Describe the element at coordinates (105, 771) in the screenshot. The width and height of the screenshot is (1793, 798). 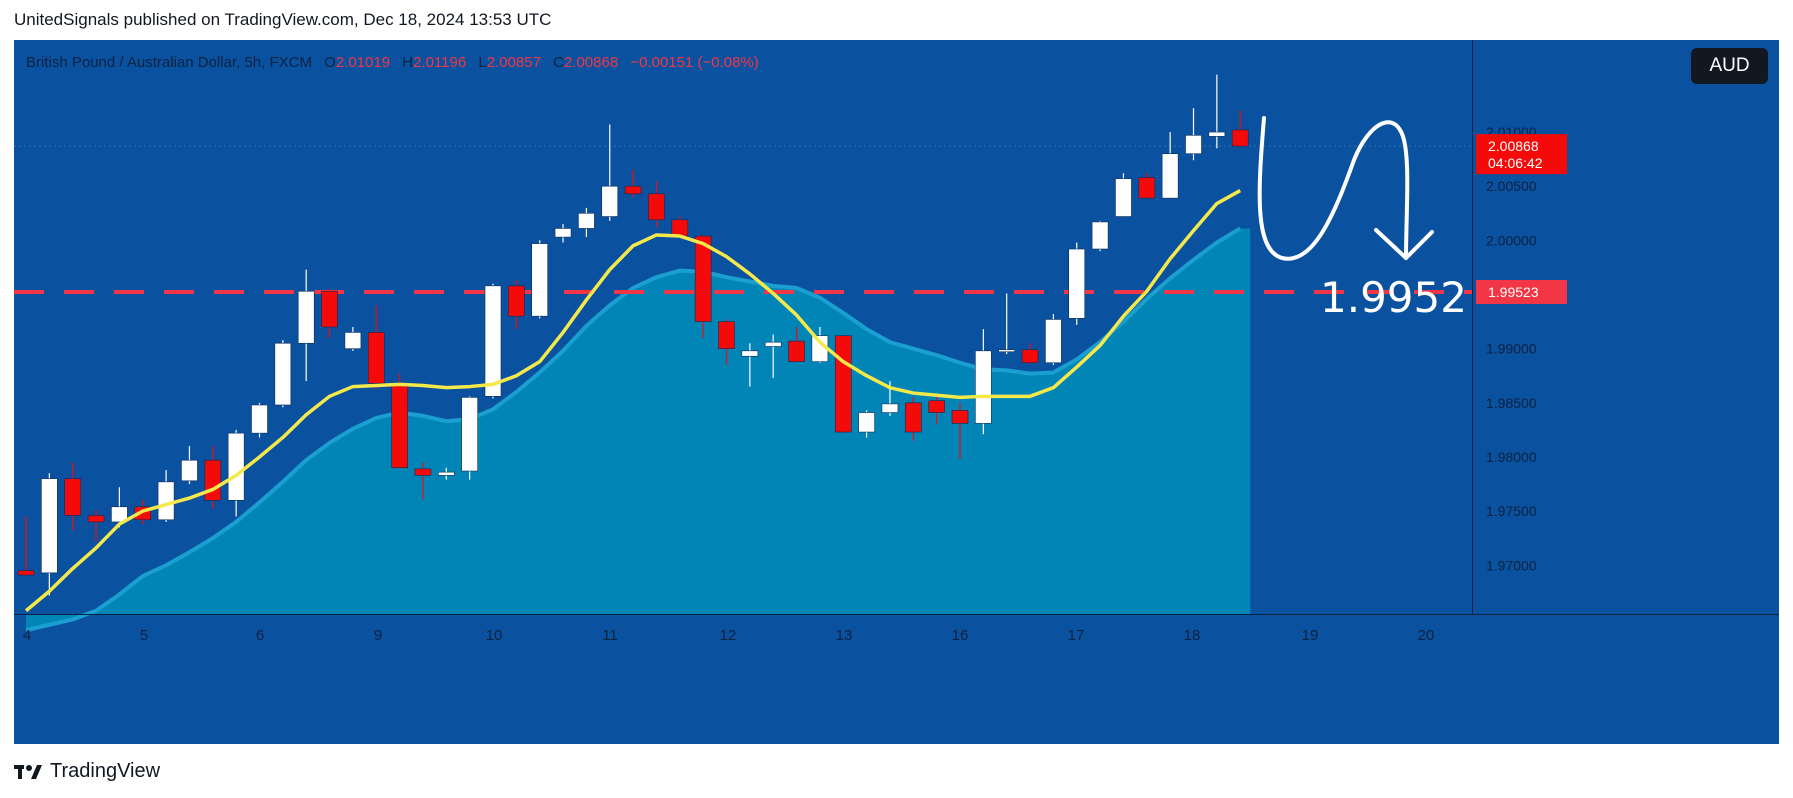
I see `footer-brand-text: TradingView` at that location.